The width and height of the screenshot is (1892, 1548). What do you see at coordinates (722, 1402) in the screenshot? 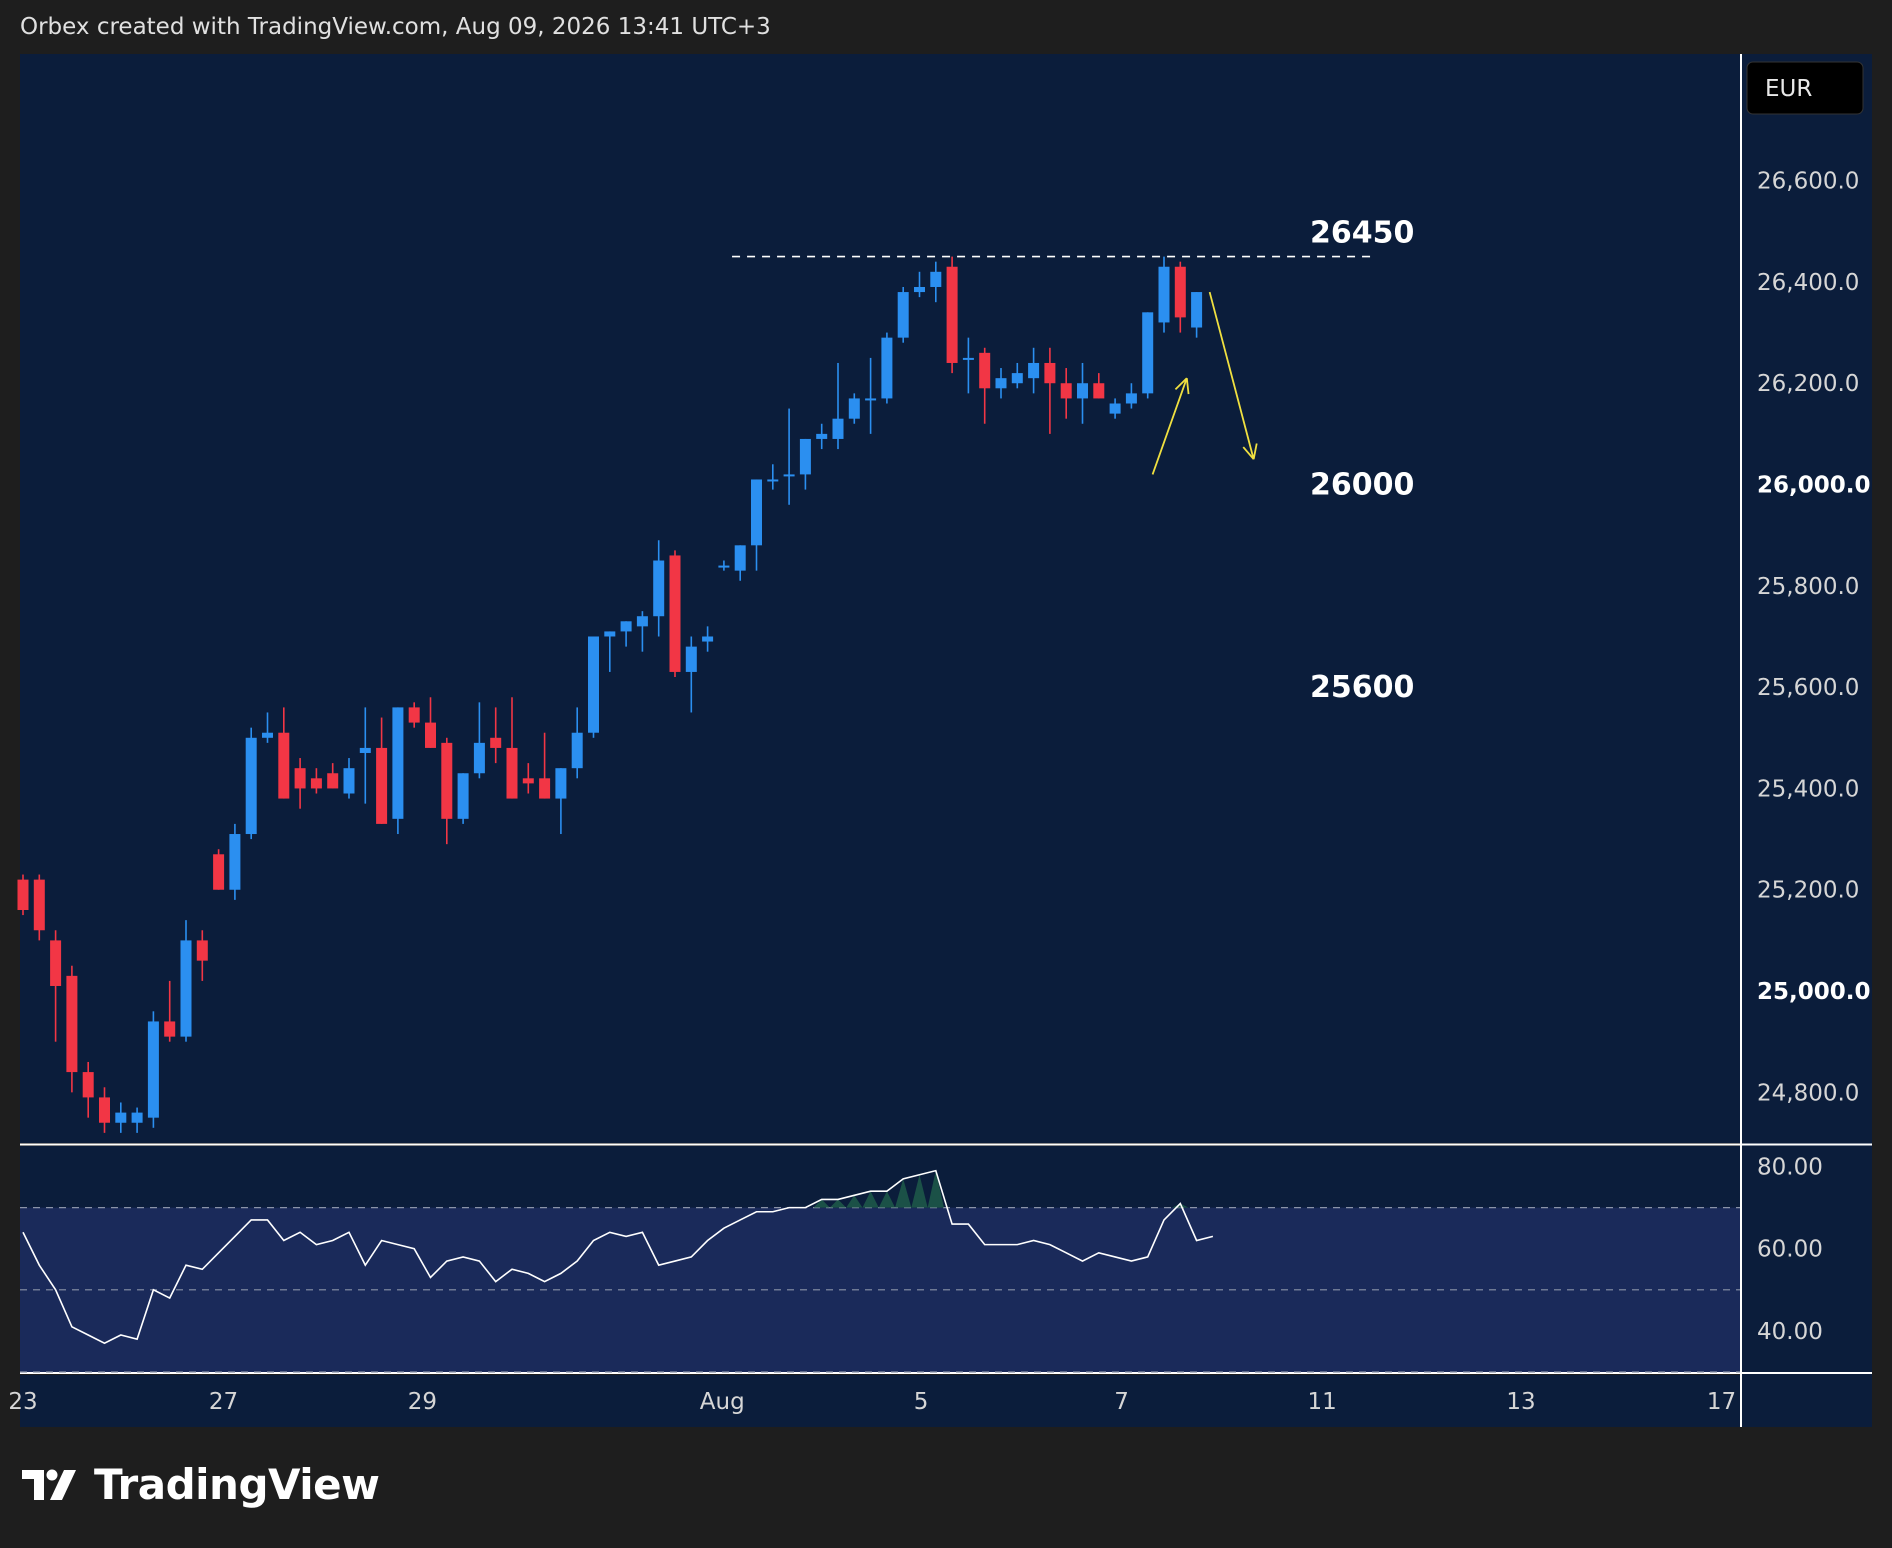
I see `time-tick-label: Aug` at bounding box center [722, 1402].